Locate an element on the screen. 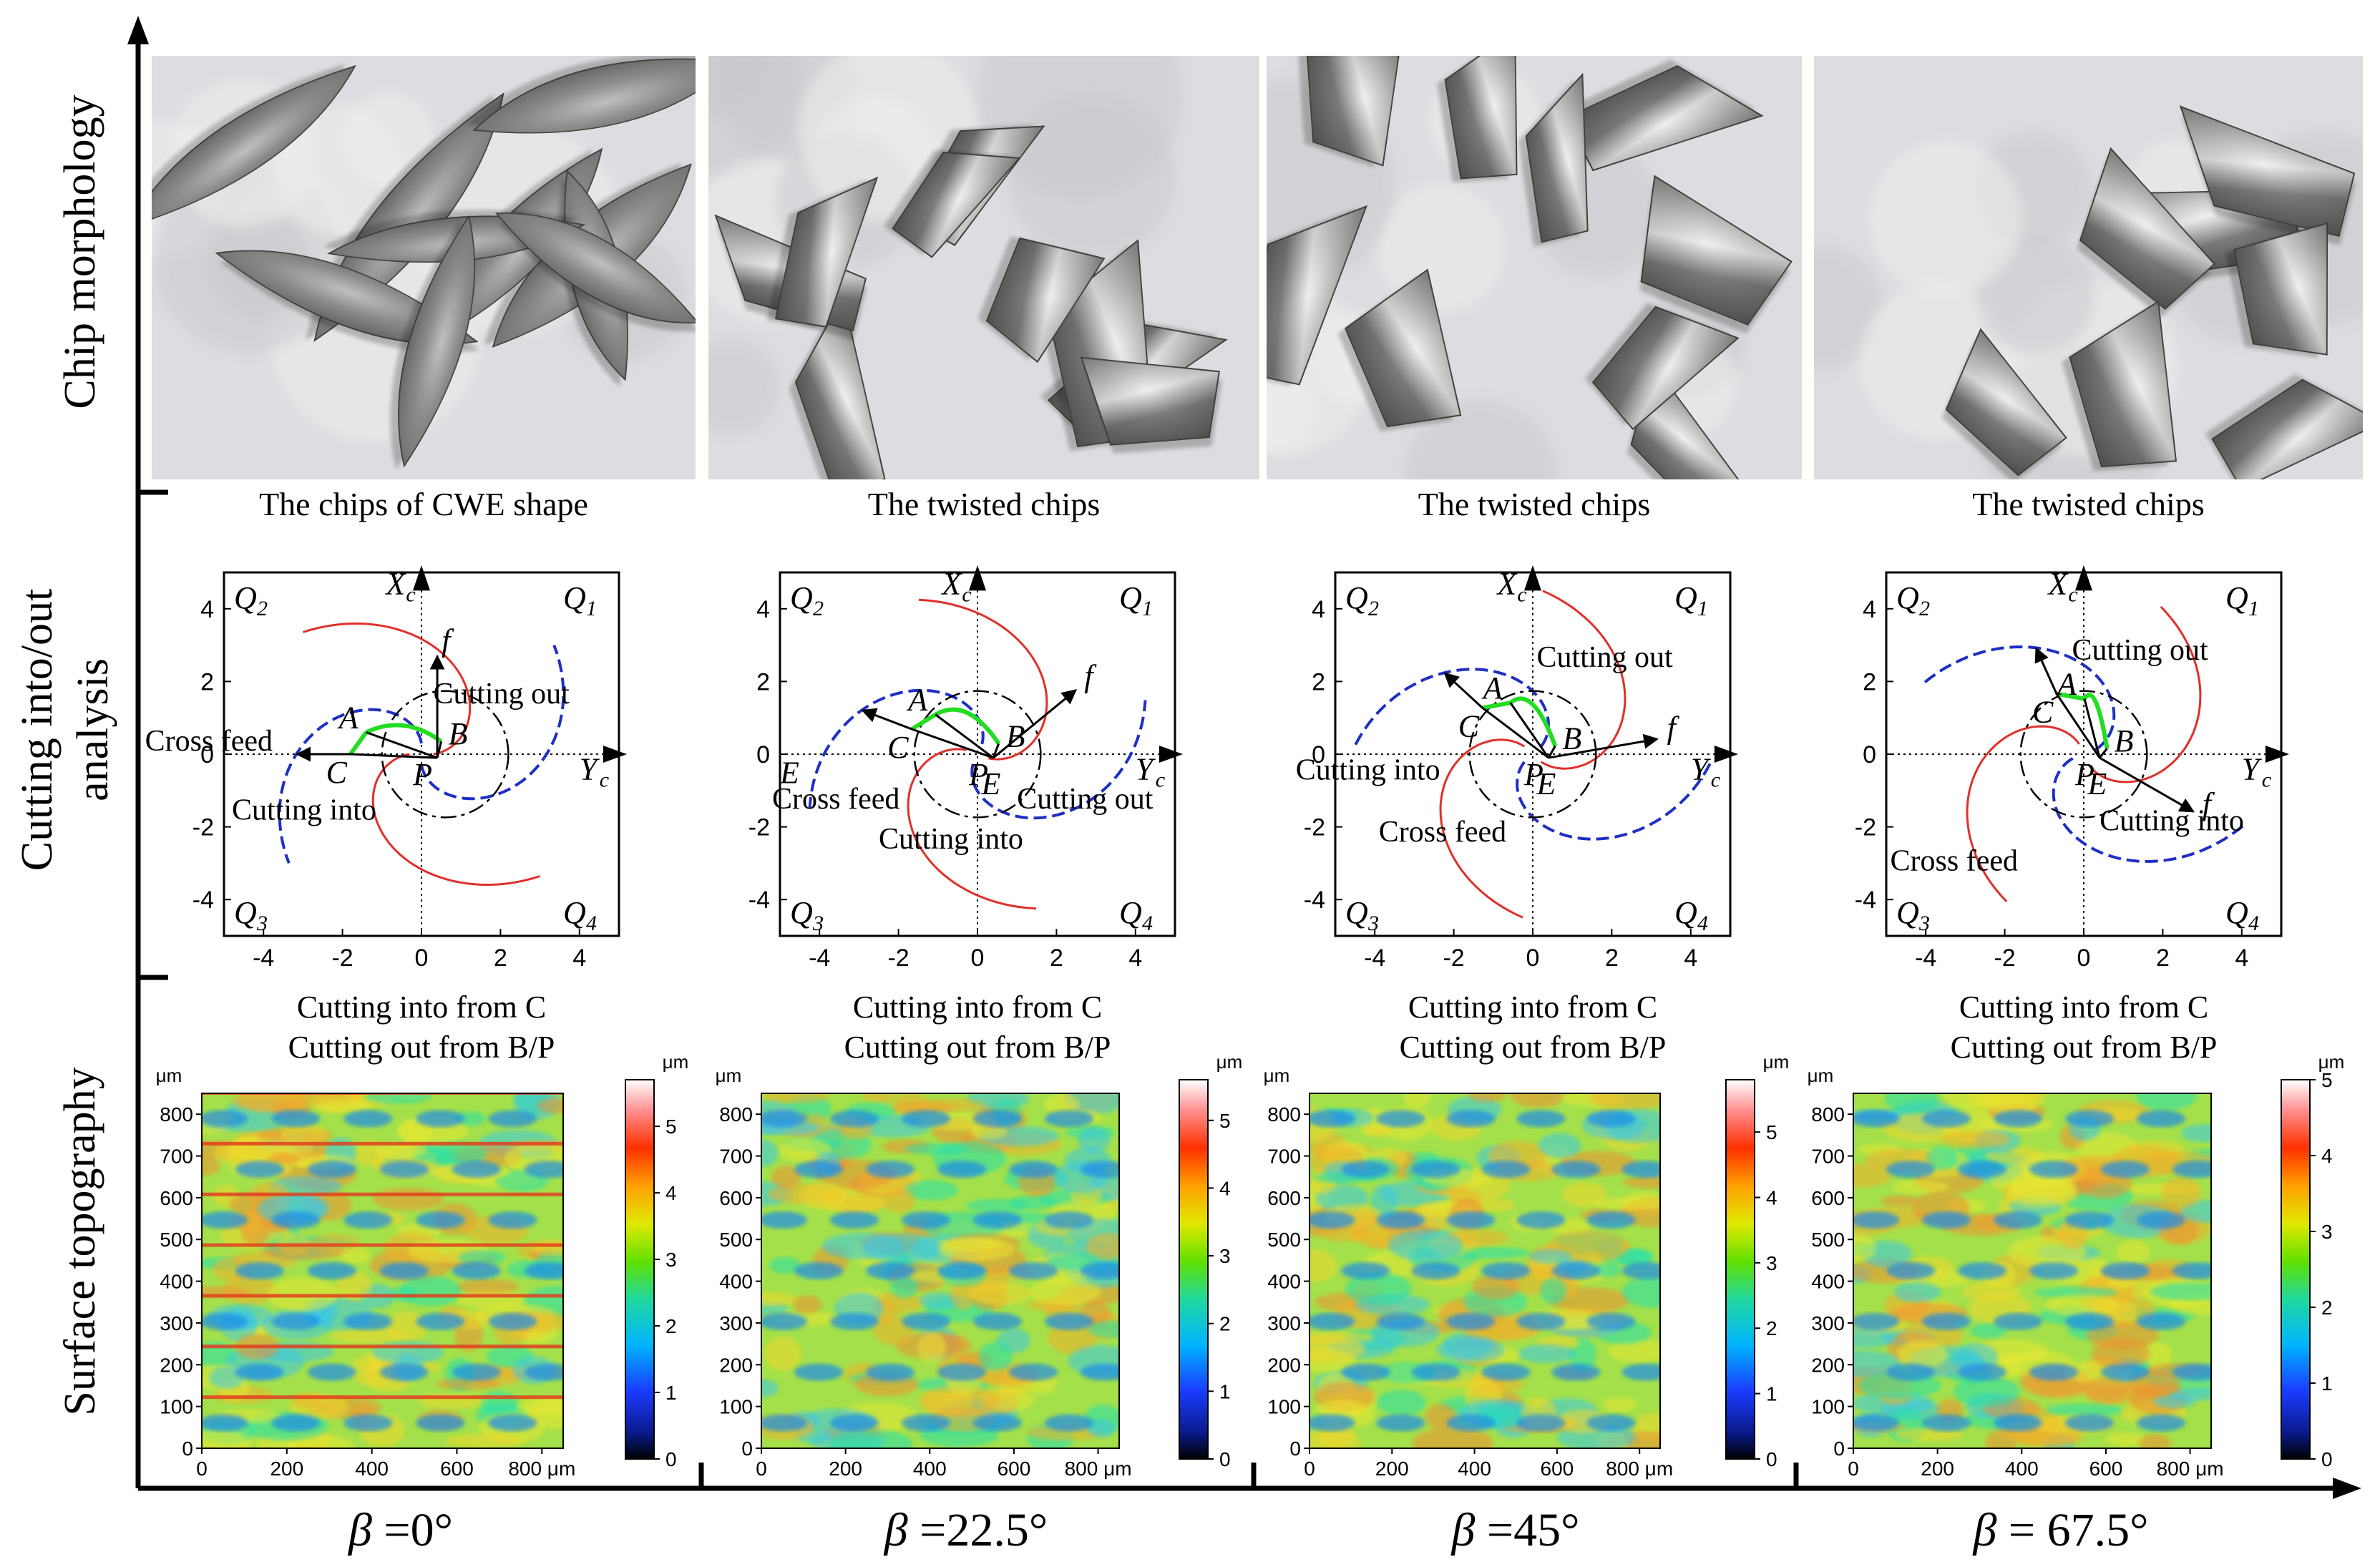  label-P: P is located at coordinates (978, 775).